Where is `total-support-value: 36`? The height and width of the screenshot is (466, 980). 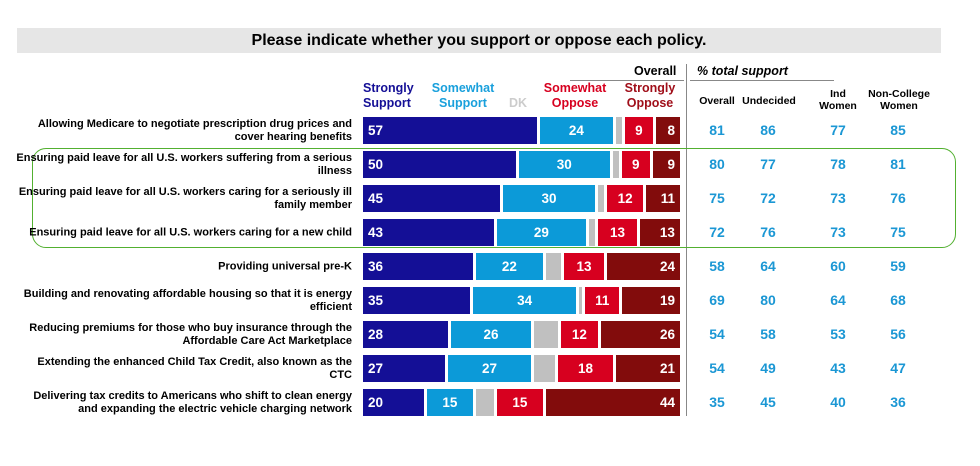 total-support-value: 36 is located at coordinates (898, 402).